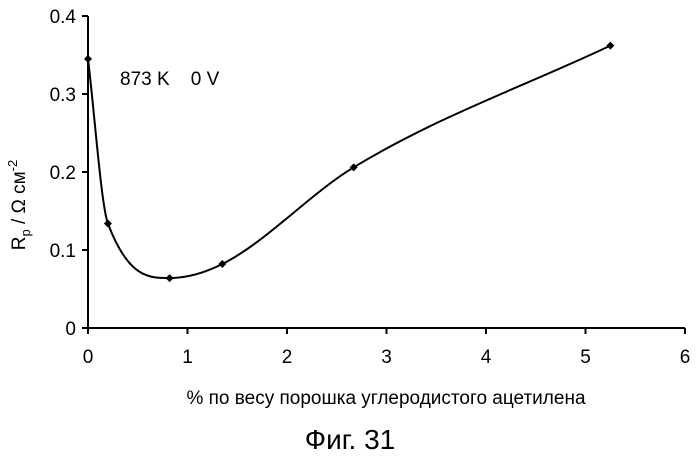  I want to click on x-tick-label: 4, so click(486, 357).